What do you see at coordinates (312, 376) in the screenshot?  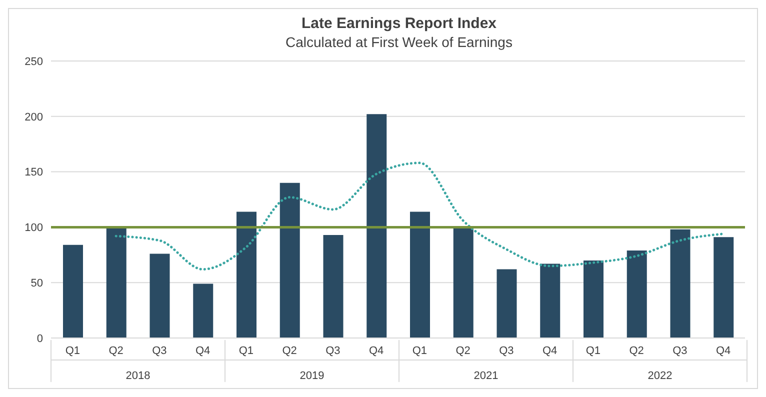 I see `text: 2019` at bounding box center [312, 376].